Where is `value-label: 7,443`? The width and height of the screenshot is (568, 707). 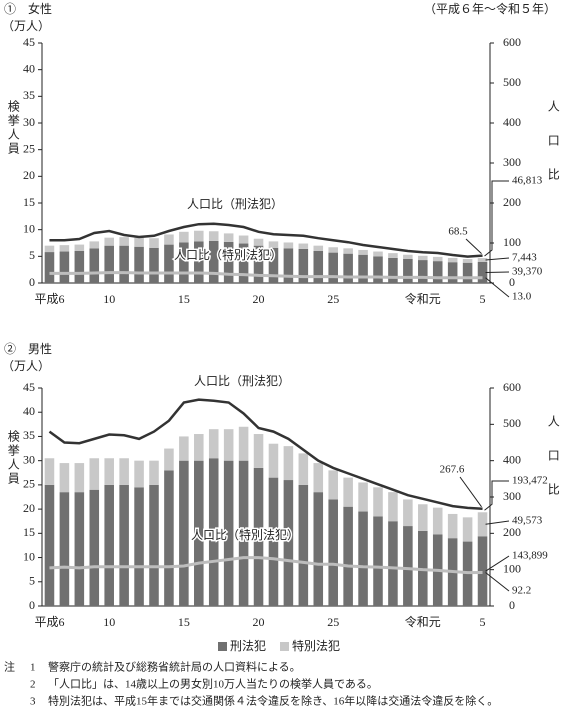
value-label: 7,443 is located at coordinates (524, 258).